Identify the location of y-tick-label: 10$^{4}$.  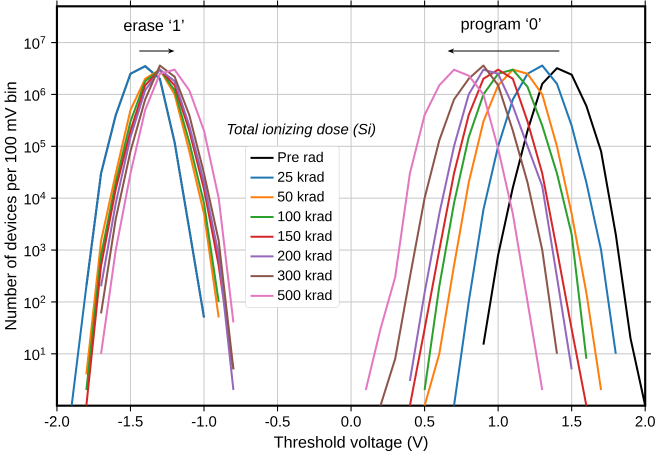
(35, 198).